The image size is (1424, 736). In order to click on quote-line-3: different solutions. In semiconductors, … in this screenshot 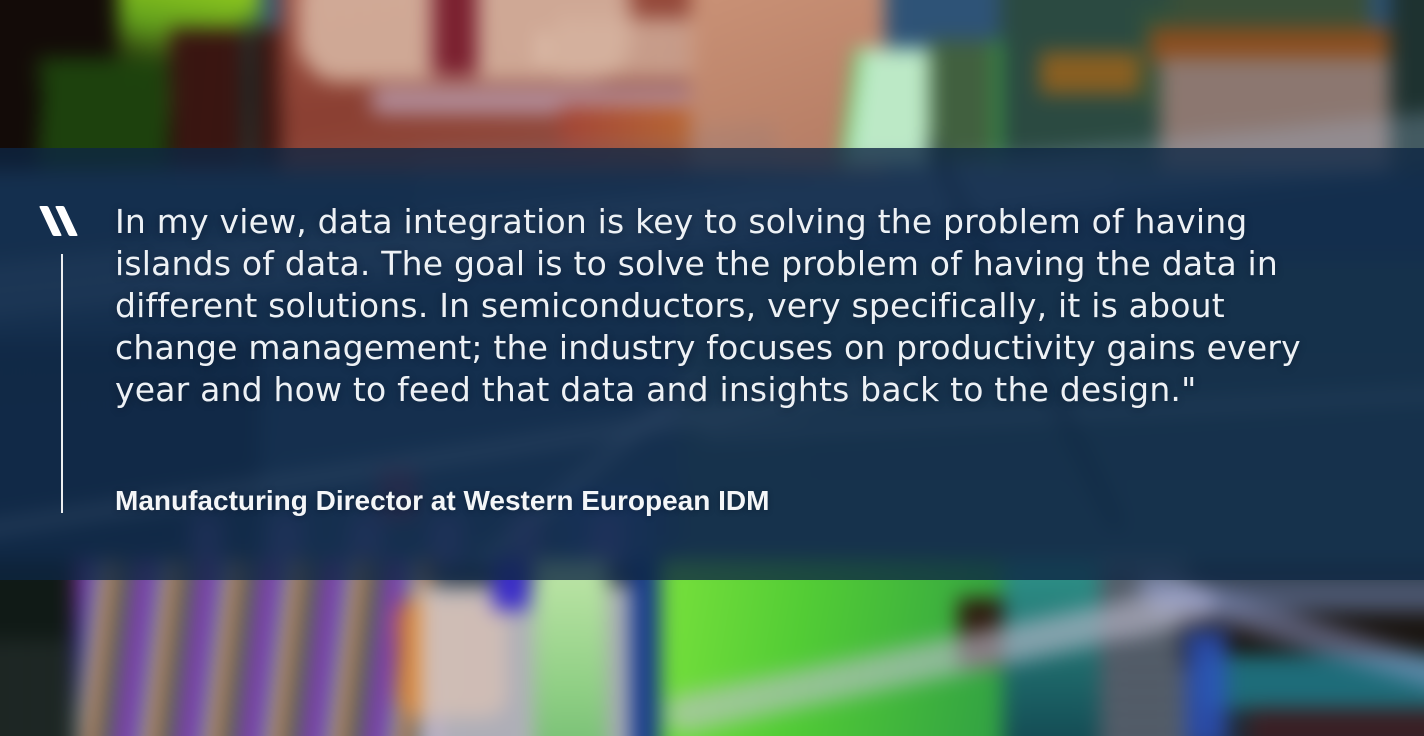, I will do `click(670, 305)`.